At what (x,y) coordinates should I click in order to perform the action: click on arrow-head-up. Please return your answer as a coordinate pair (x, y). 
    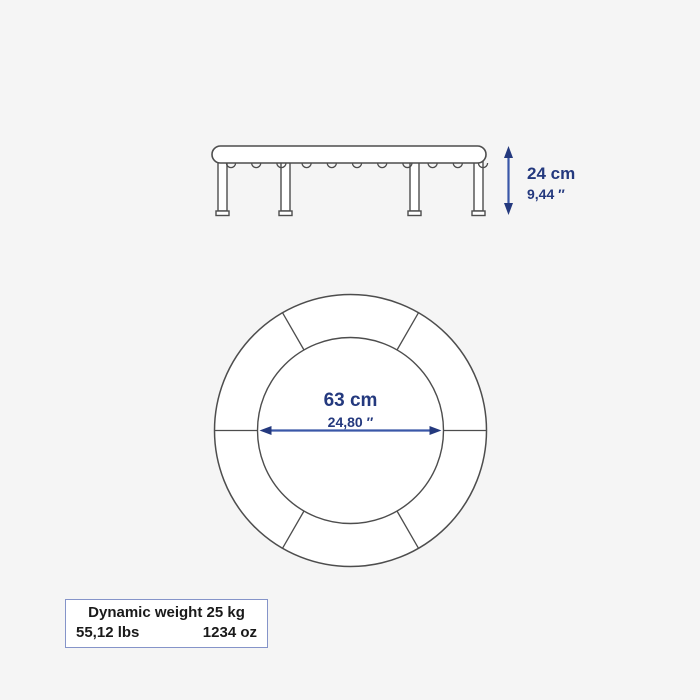
    Looking at the image, I should click on (508, 152).